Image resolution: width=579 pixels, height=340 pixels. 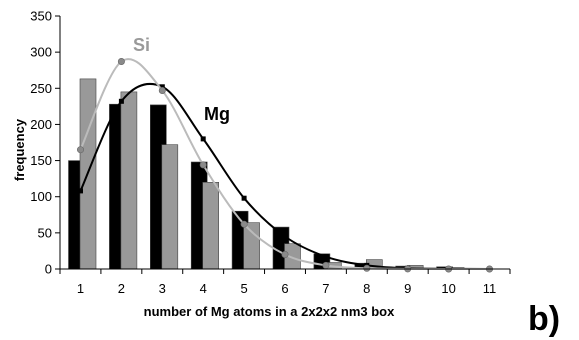 I want to click on panel-label: b), so click(x=544, y=319).